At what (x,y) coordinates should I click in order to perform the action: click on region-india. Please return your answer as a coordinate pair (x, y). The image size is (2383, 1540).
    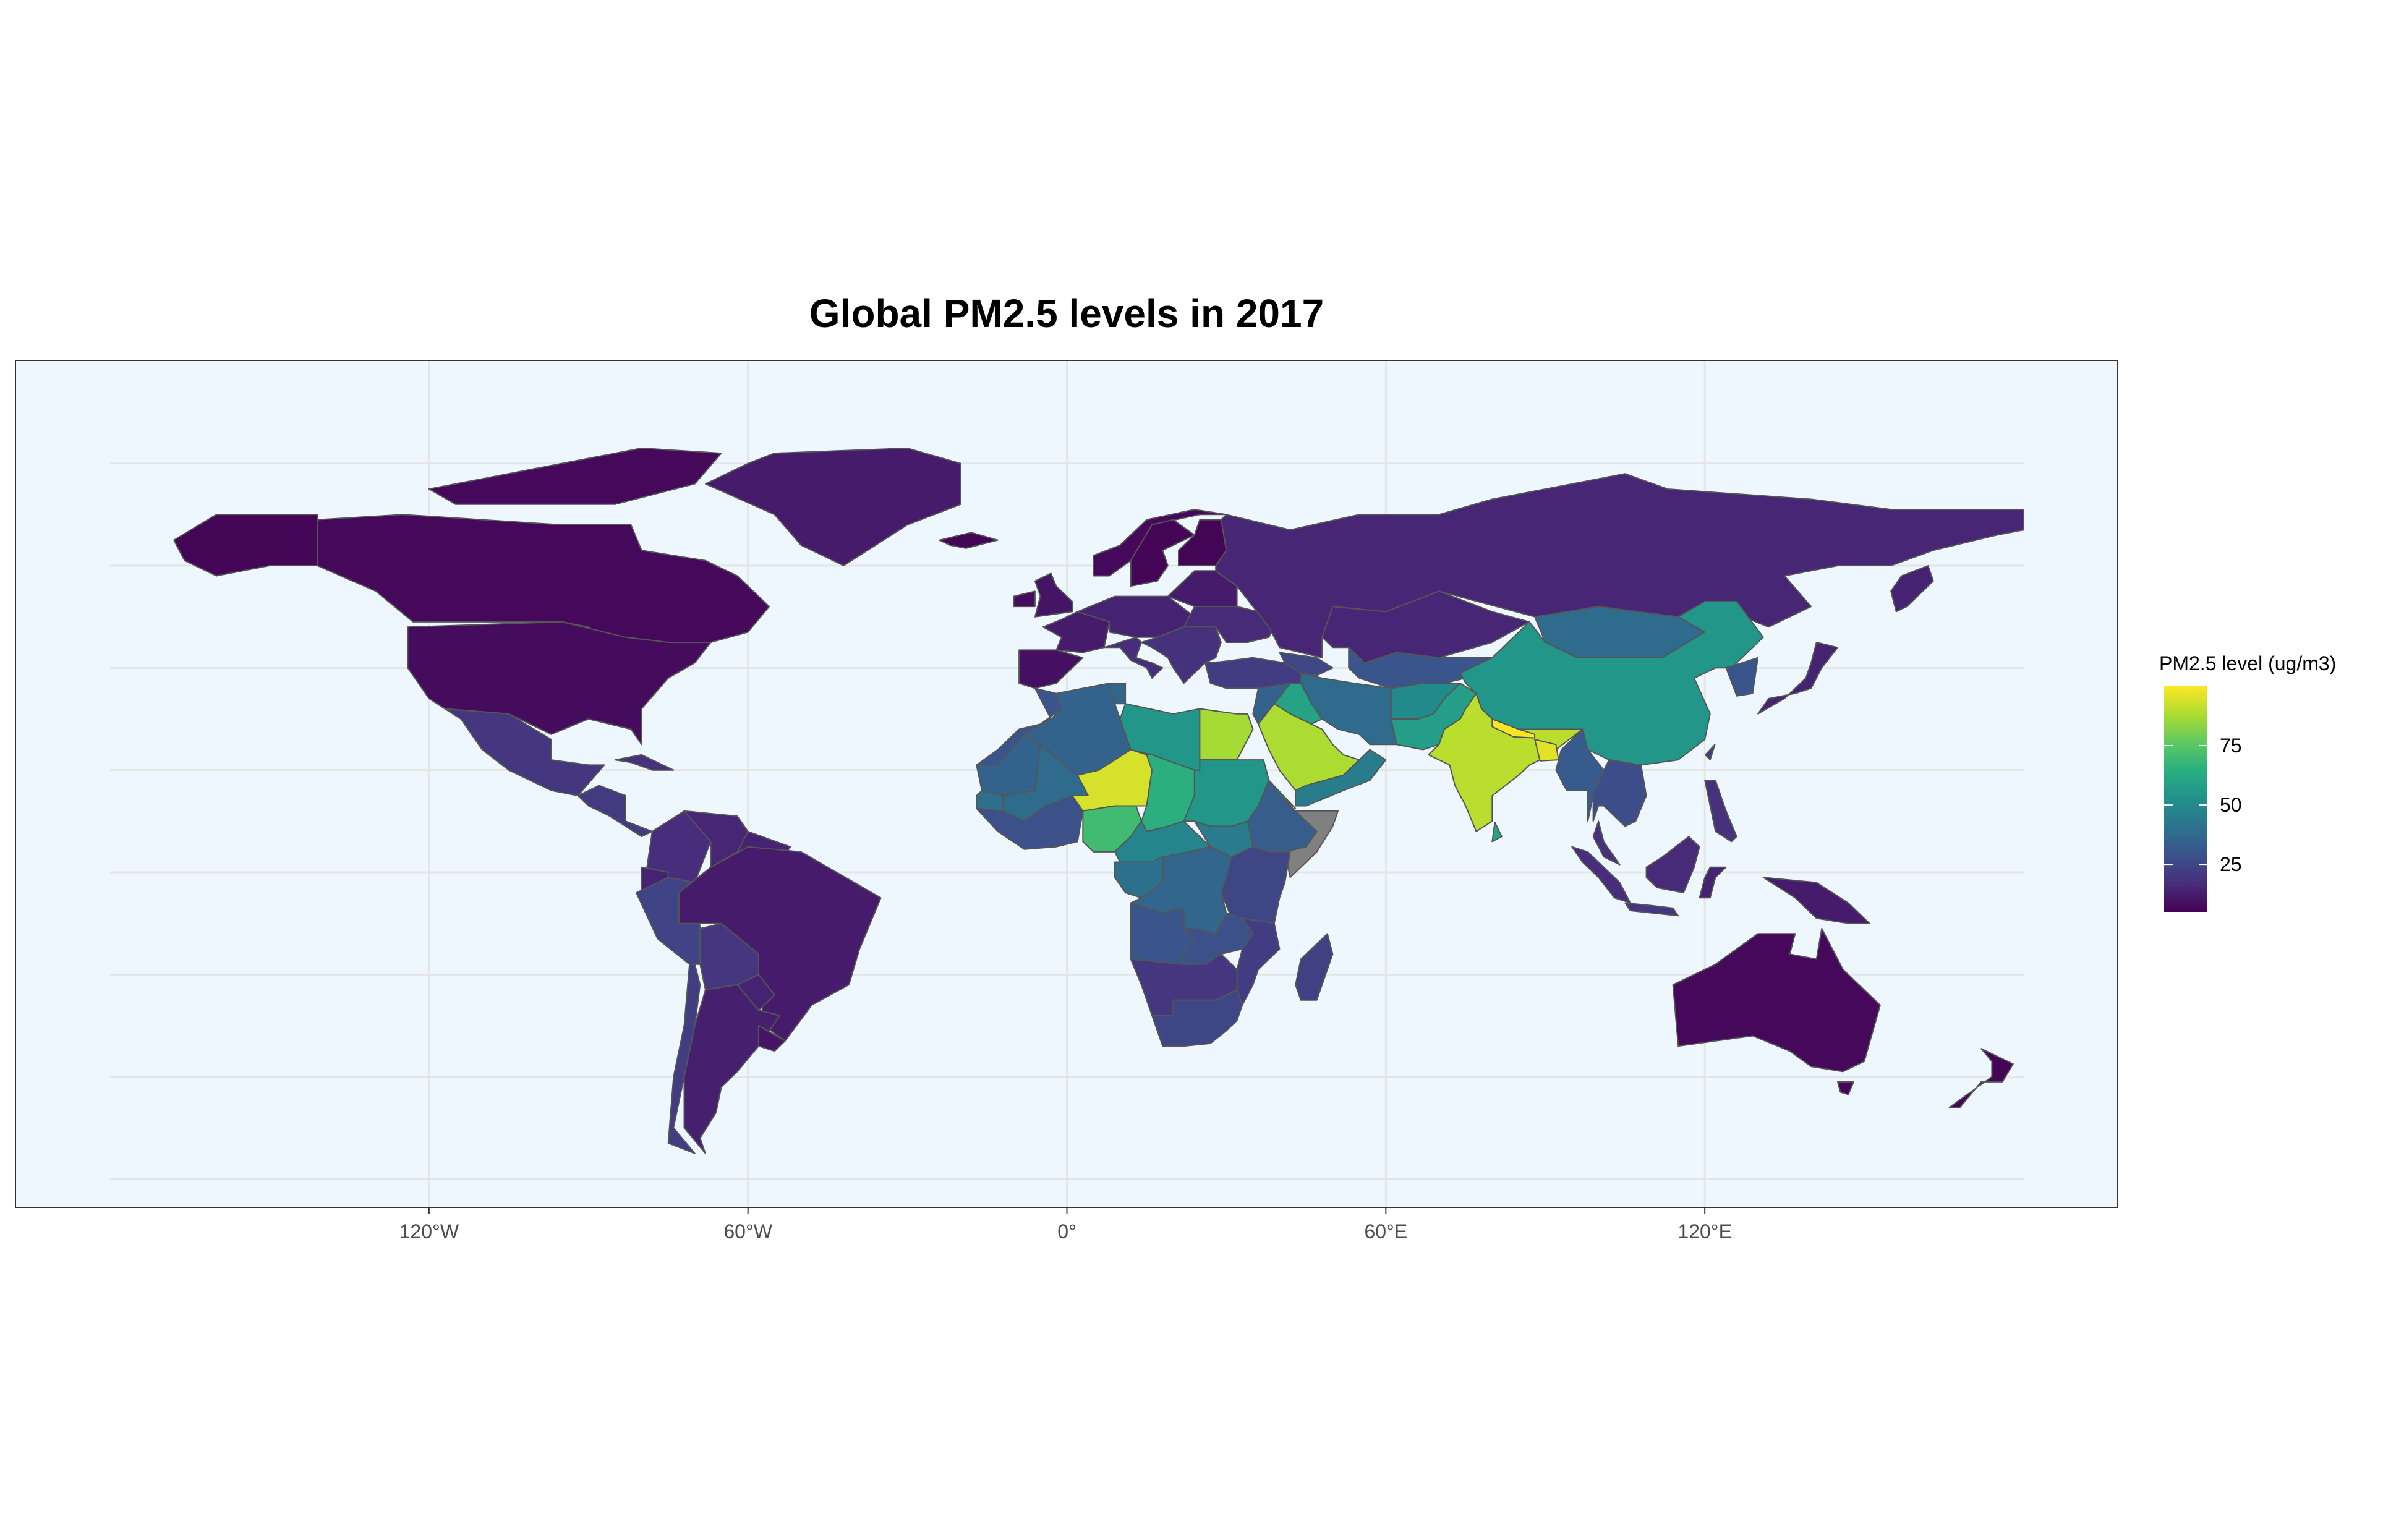
    Looking at the image, I should click on (1506, 762).